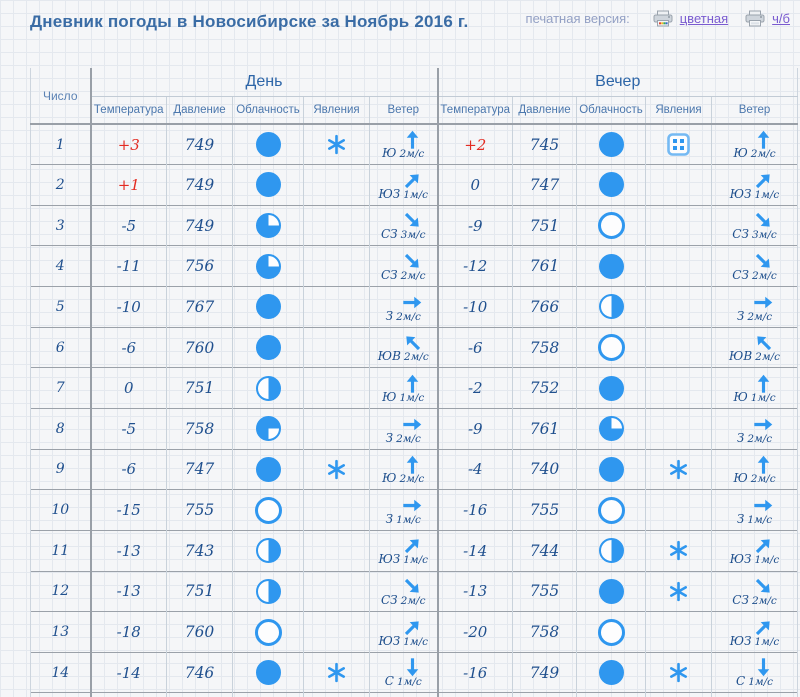 This screenshot has width=800, height=697. What do you see at coordinates (741, 356) in the screenshot?
I see `wind-direction-label: ЮВ` at bounding box center [741, 356].